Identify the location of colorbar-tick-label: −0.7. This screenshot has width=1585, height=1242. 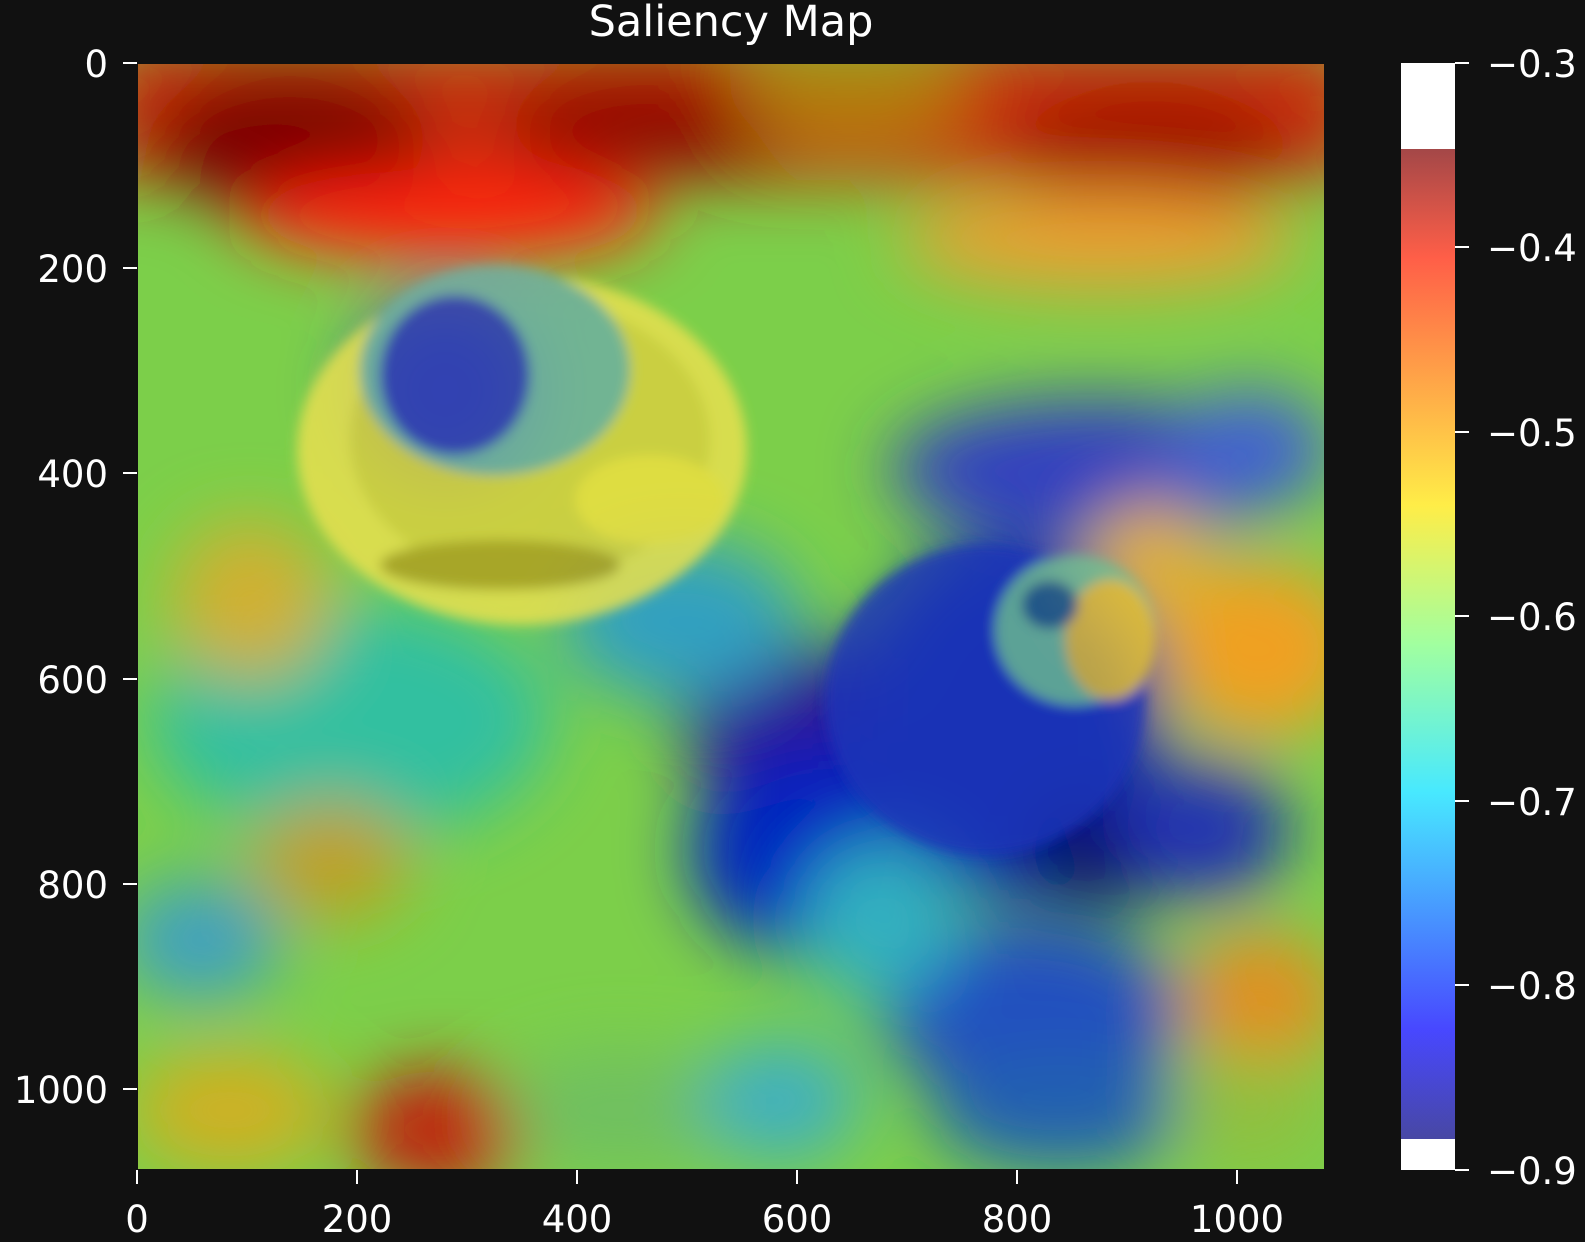
(1532, 802).